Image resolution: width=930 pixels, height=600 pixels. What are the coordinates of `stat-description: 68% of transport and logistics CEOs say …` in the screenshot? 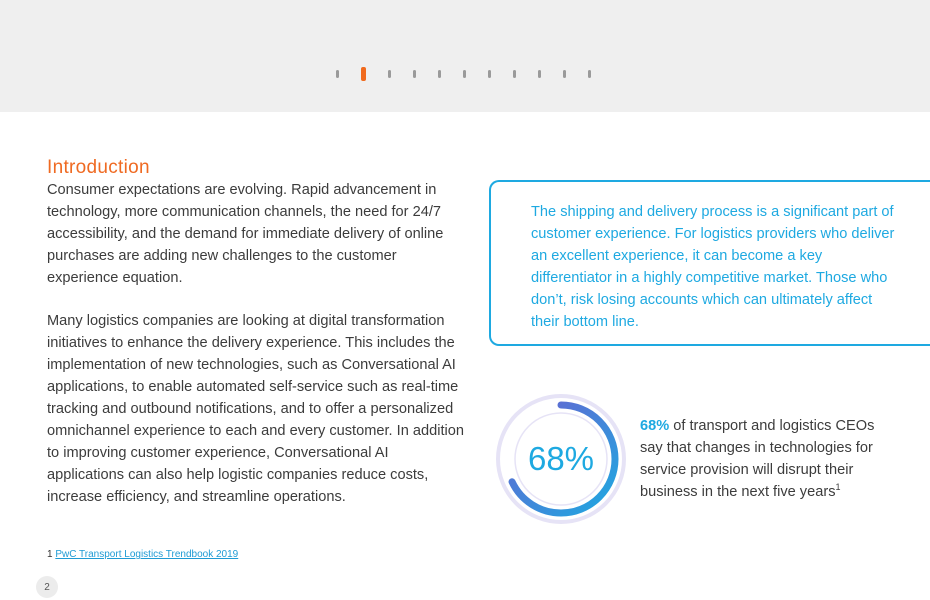 It's located at (770, 460).